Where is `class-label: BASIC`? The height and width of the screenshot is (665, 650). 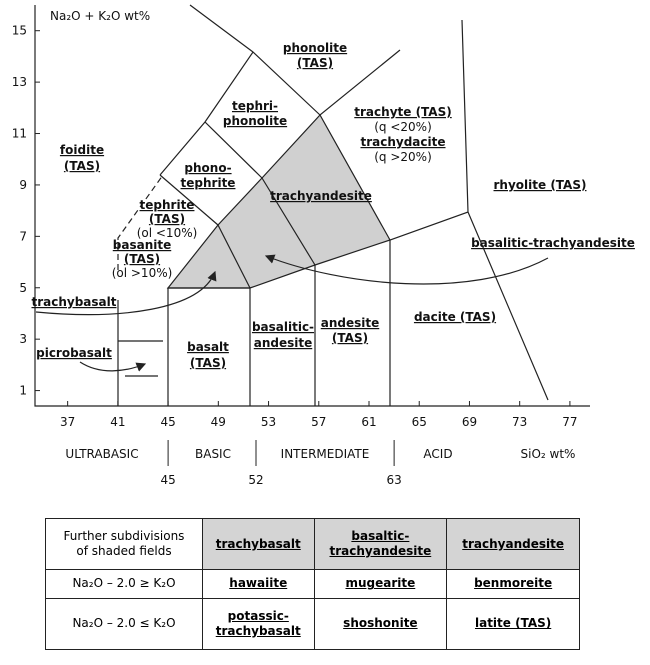
class-label: BASIC is located at coordinates (213, 454).